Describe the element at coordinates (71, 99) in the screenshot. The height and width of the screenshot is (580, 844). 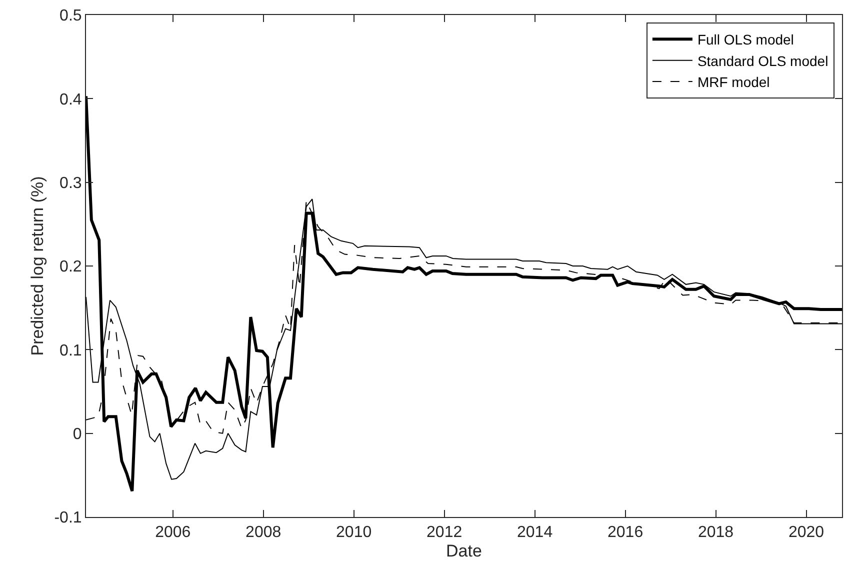
I see `y-tick-label: 0.4` at that location.